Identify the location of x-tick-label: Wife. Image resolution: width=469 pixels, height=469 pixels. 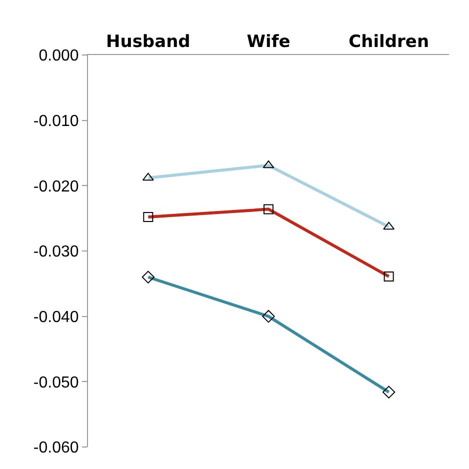
(268, 42).